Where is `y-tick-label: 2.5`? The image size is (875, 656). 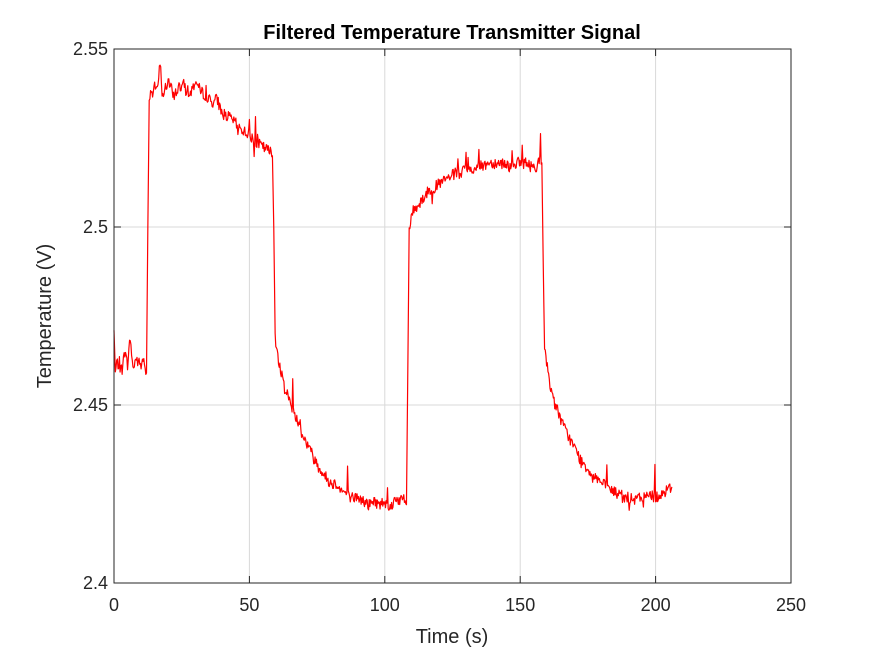
y-tick-label: 2.5 is located at coordinates (95, 227).